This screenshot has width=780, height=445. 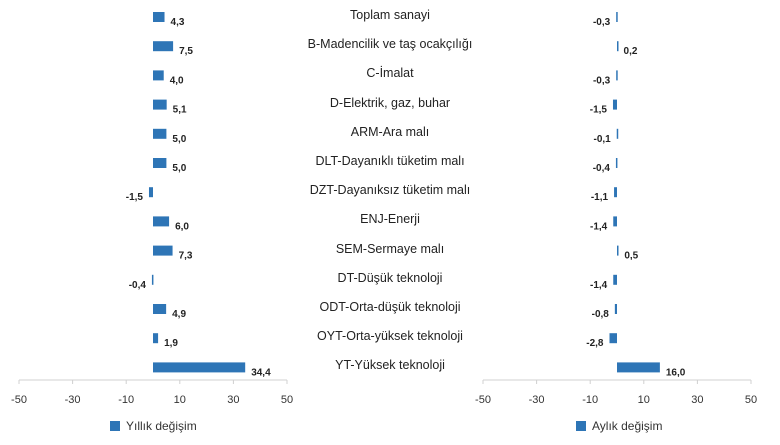 I want to click on legend-yillik: Yıllık değişim, so click(x=153, y=426).